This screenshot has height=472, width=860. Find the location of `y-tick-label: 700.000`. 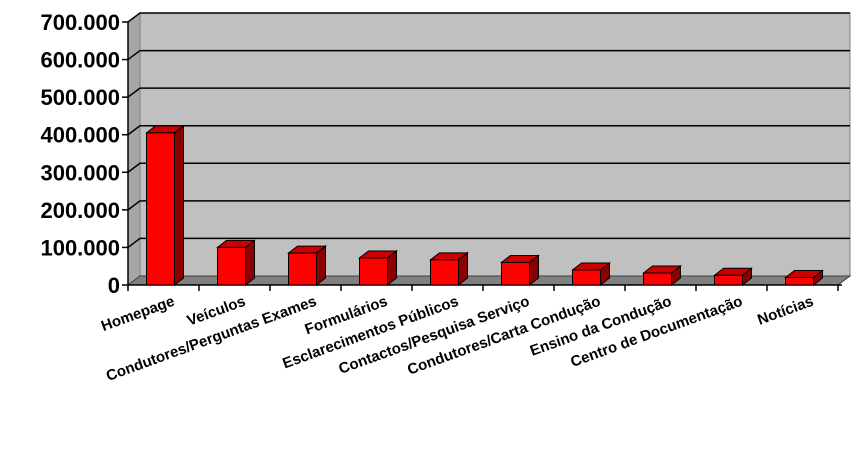

y-tick-label: 700.000 is located at coordinates (80, 22).